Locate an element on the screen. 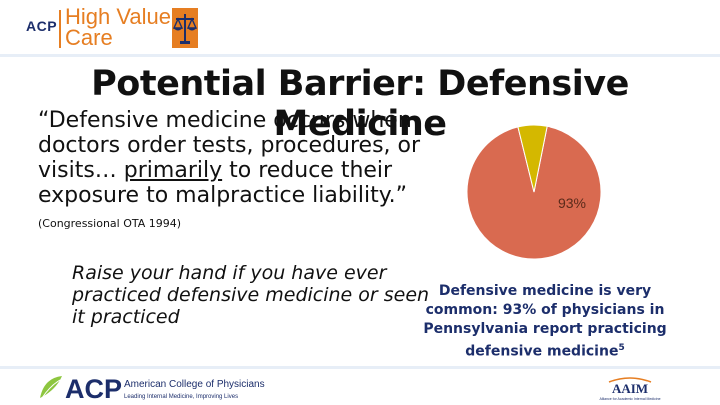  balance-scale-icon is located at coordinates (185, 28).